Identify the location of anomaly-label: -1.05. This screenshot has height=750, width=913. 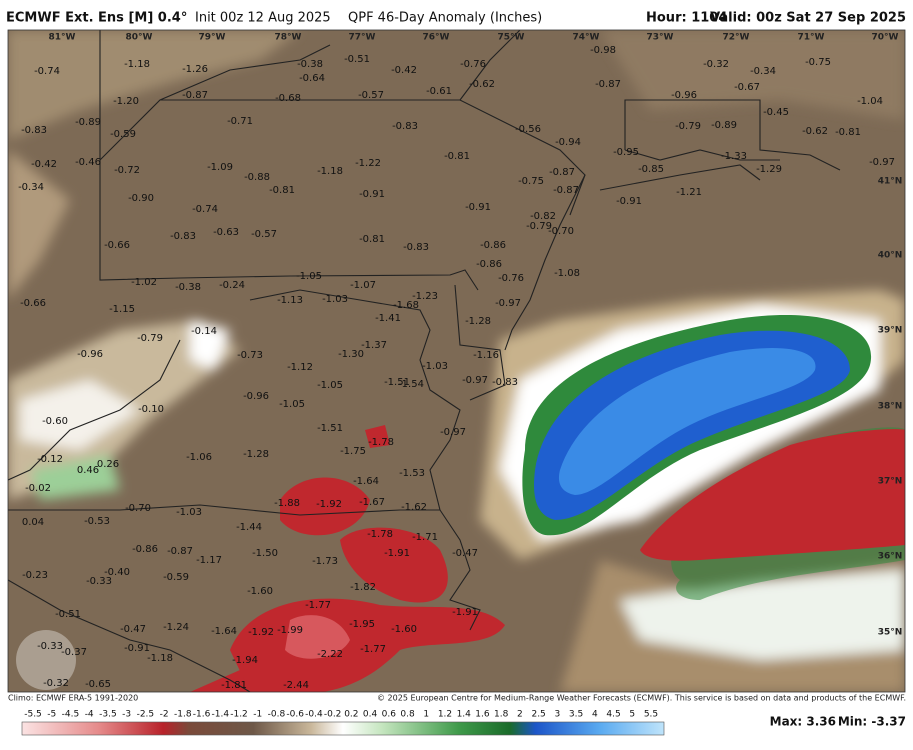
(309, 276).